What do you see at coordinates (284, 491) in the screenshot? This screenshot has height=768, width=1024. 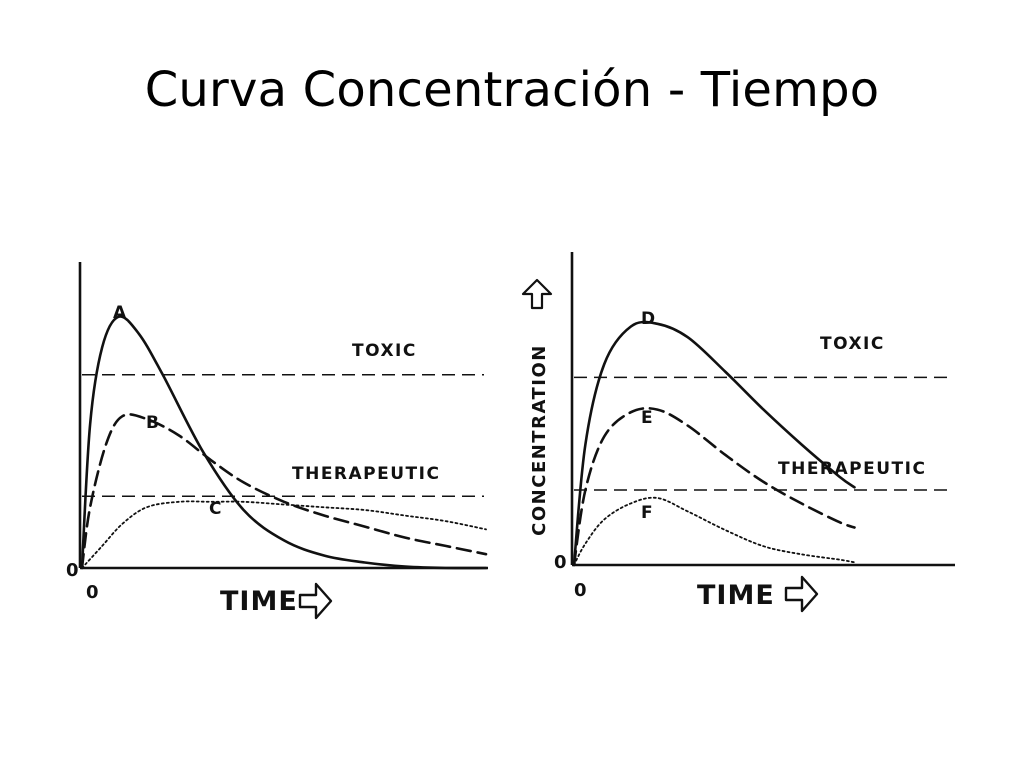 I see `curve-b` at bounding box center [284, 491].